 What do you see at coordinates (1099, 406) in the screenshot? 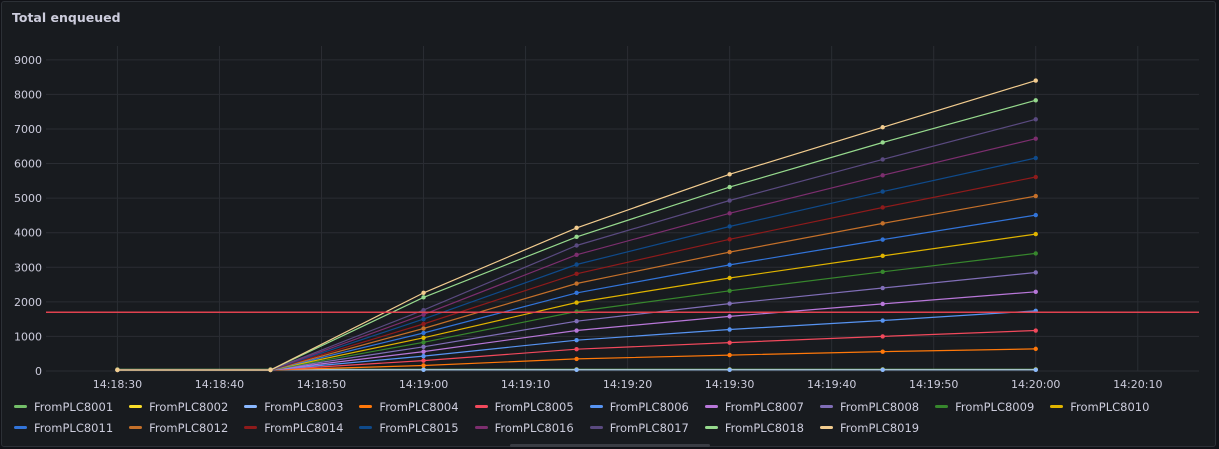
I see `legend-item: FromPLC8010` at bounding box center [1099, 406].